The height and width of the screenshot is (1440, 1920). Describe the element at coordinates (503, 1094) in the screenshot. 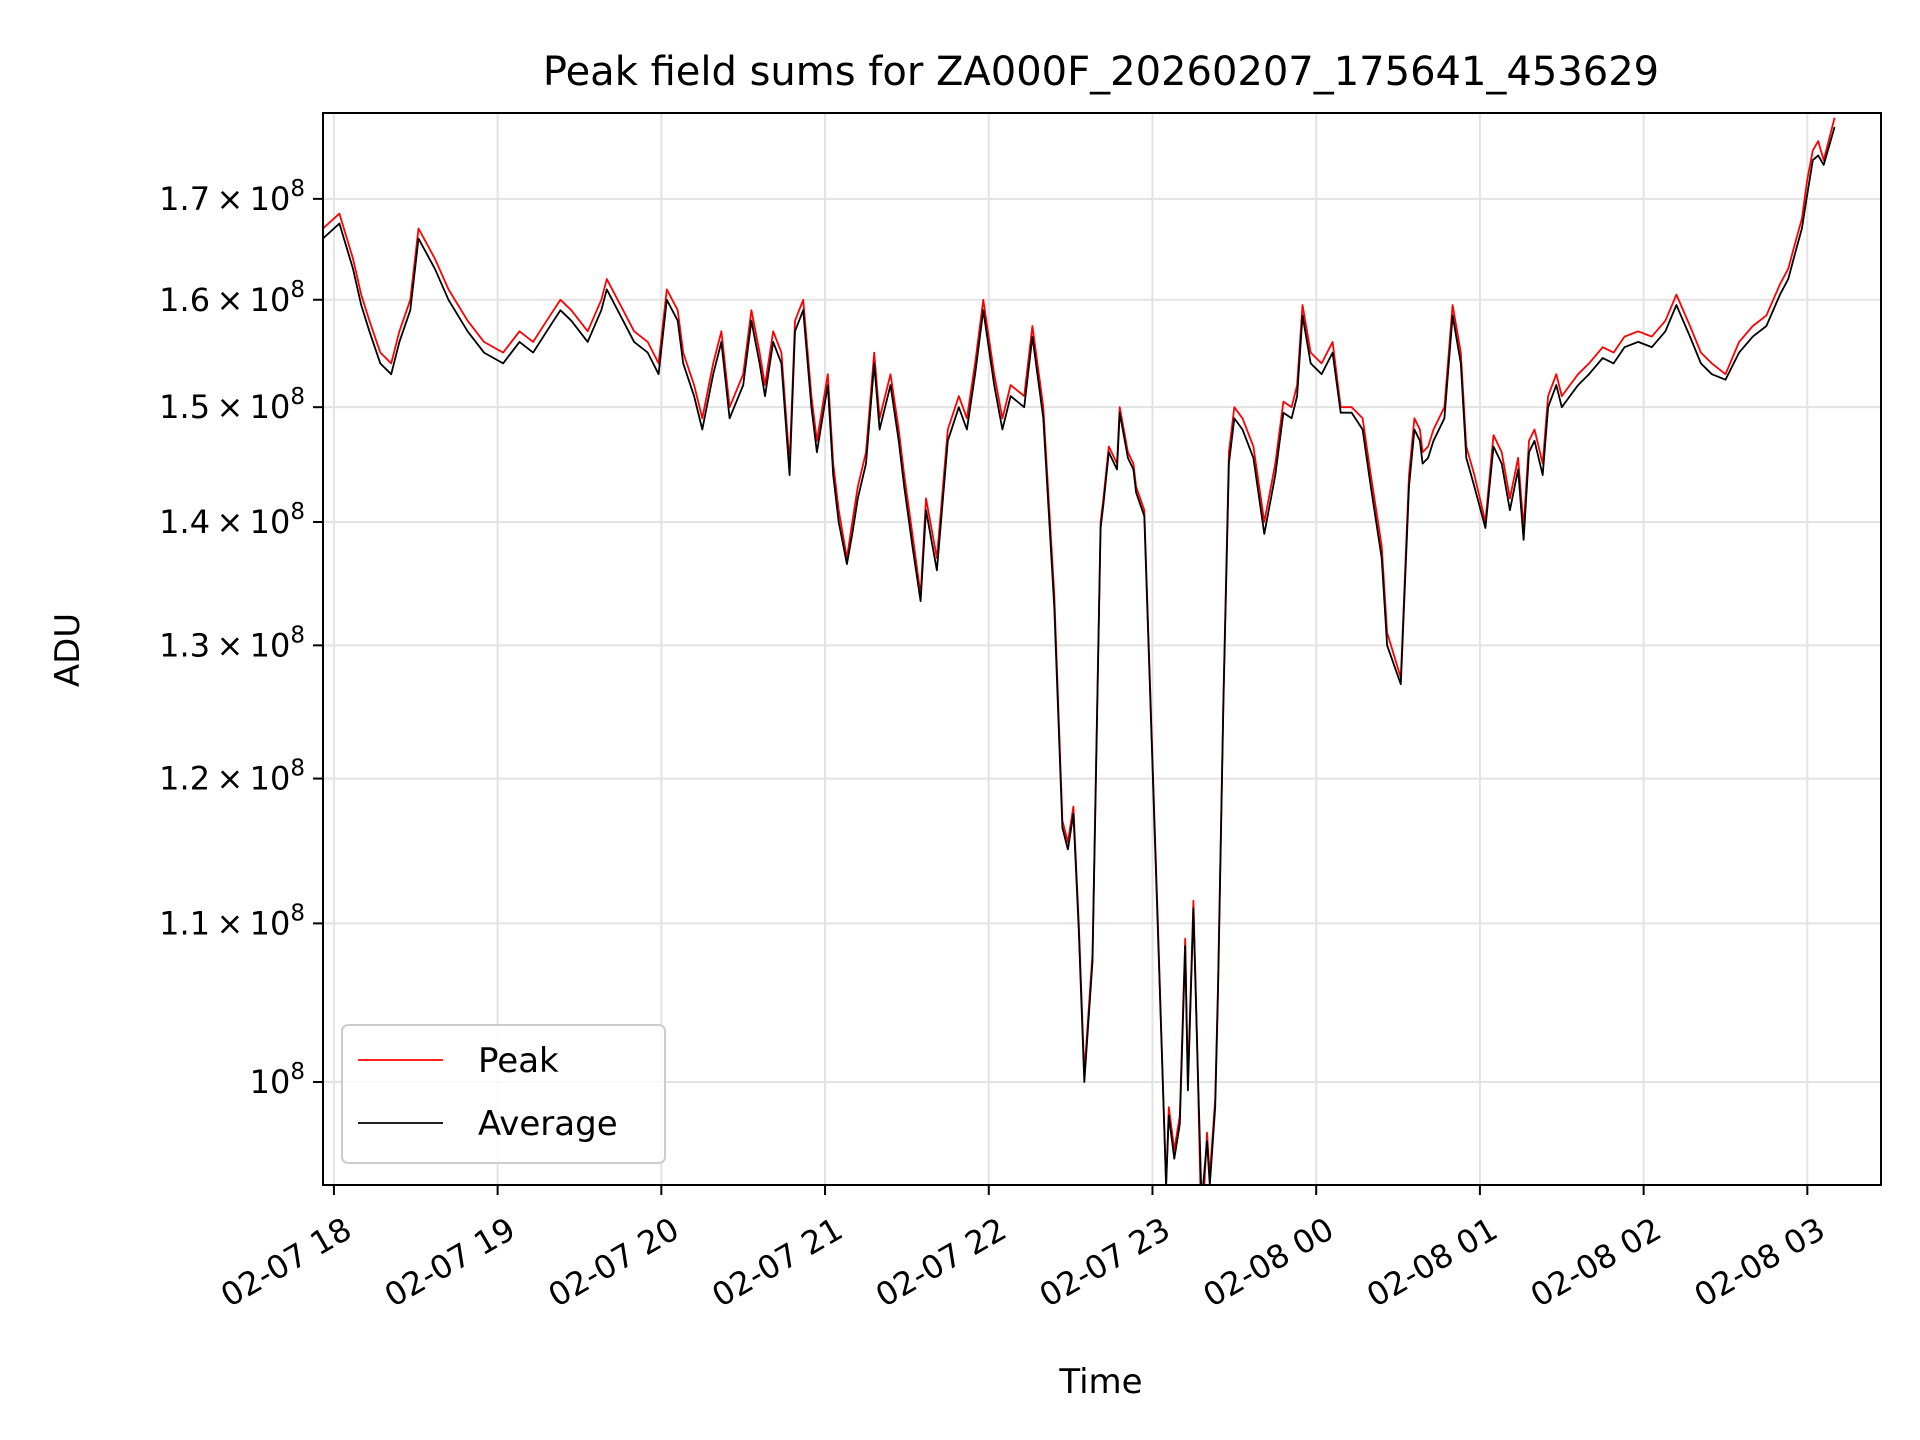

I see `legend: Peak Average` at that location.